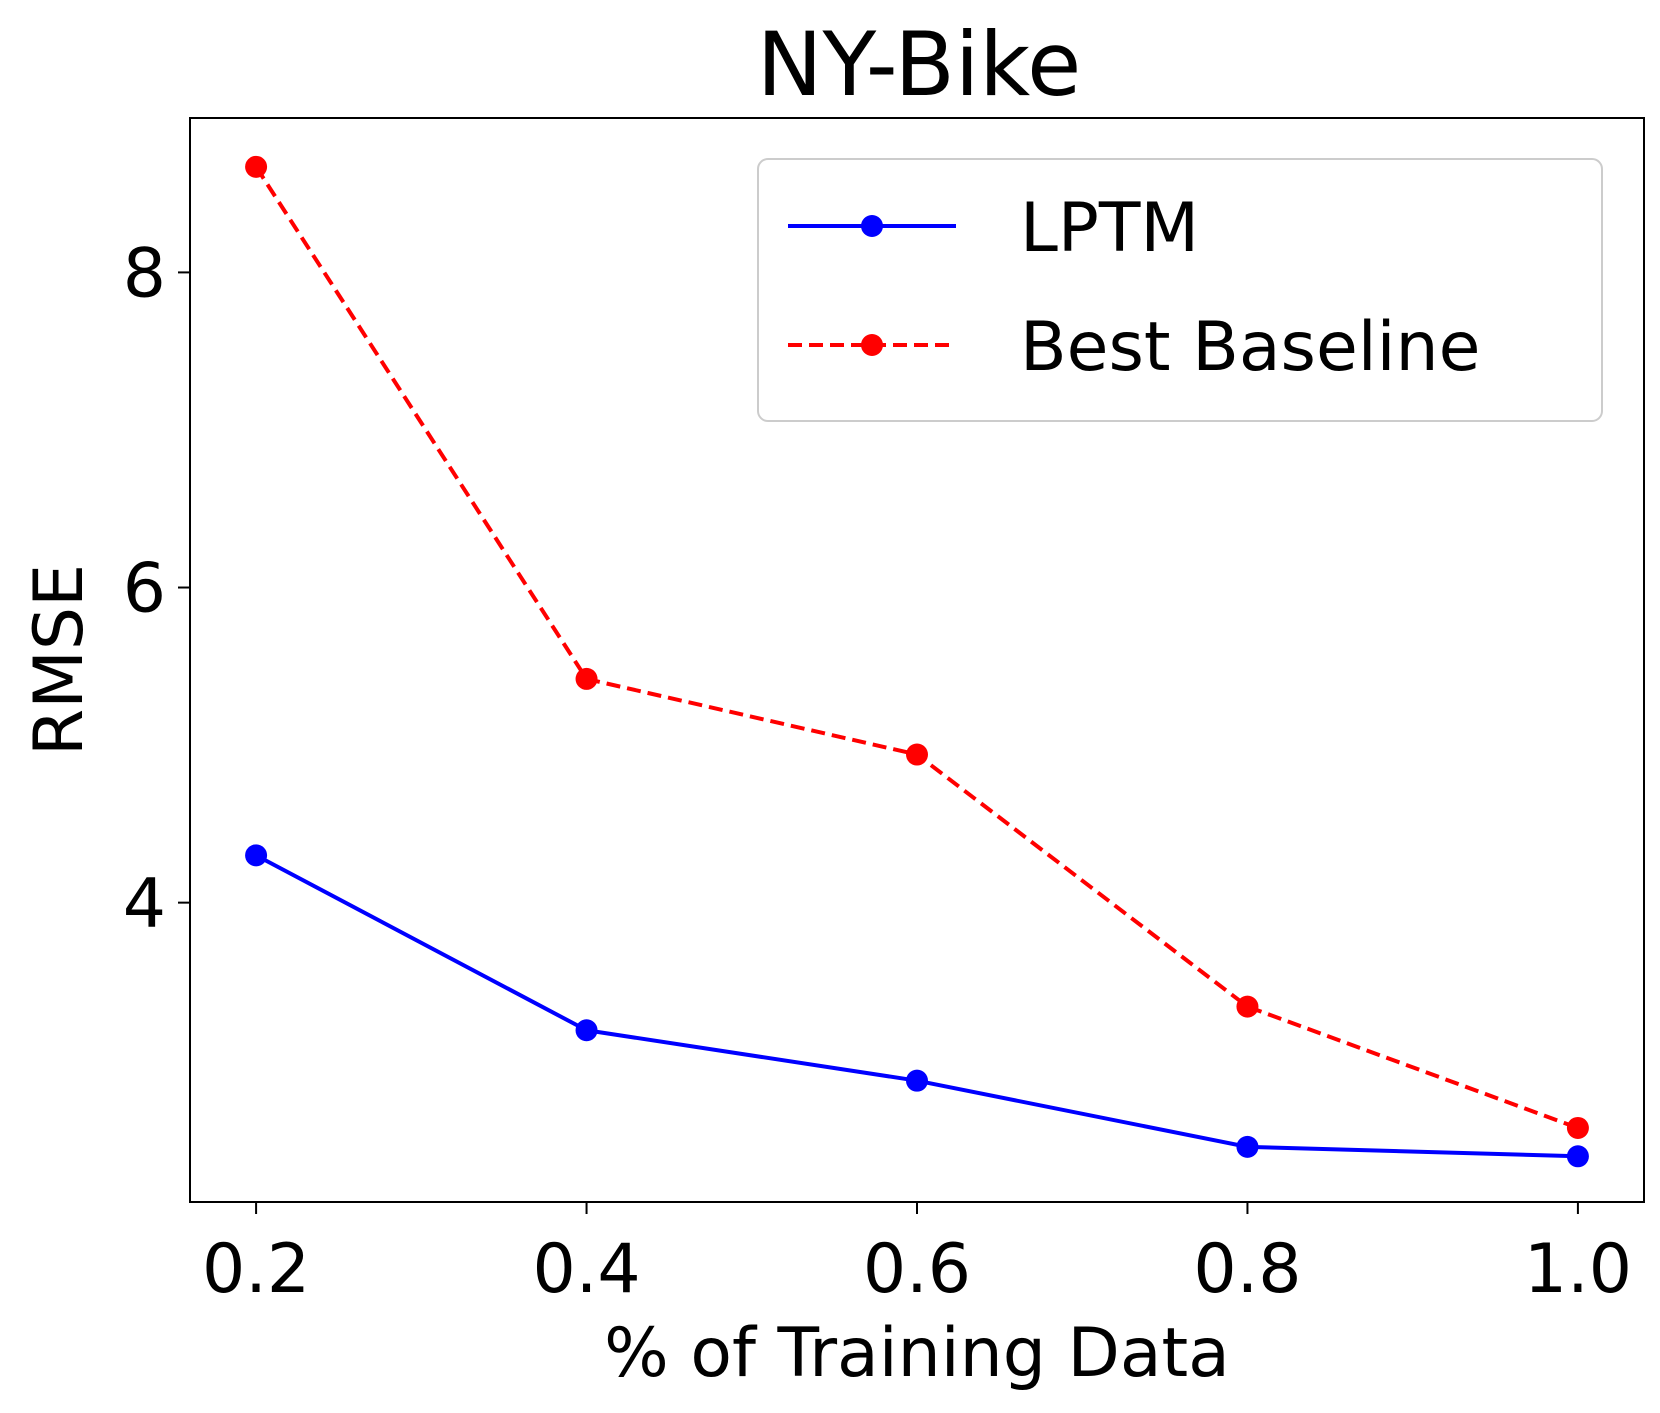  I want to click on y-axis-label: RMSE, so click(59, 660).